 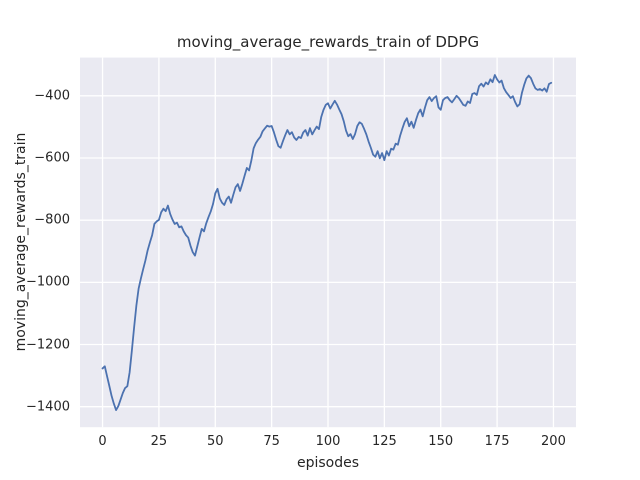 I want to click on x-tick-label: 200, so click(x=553, y=441).